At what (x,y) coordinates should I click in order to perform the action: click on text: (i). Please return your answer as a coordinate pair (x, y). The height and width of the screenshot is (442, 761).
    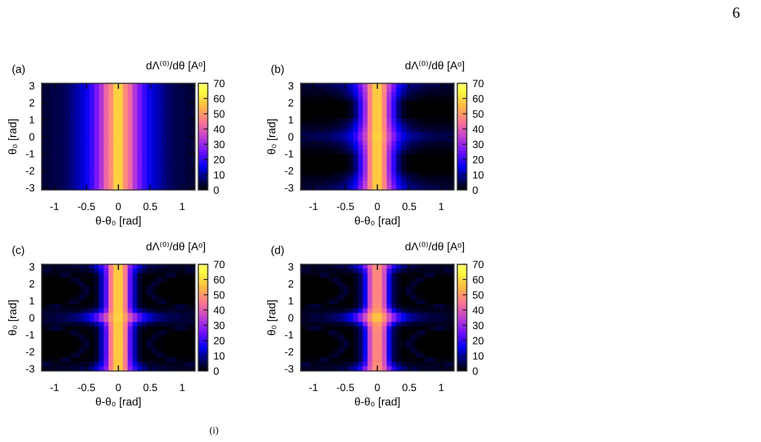
    Looking at the image, I should click on (214, 431).